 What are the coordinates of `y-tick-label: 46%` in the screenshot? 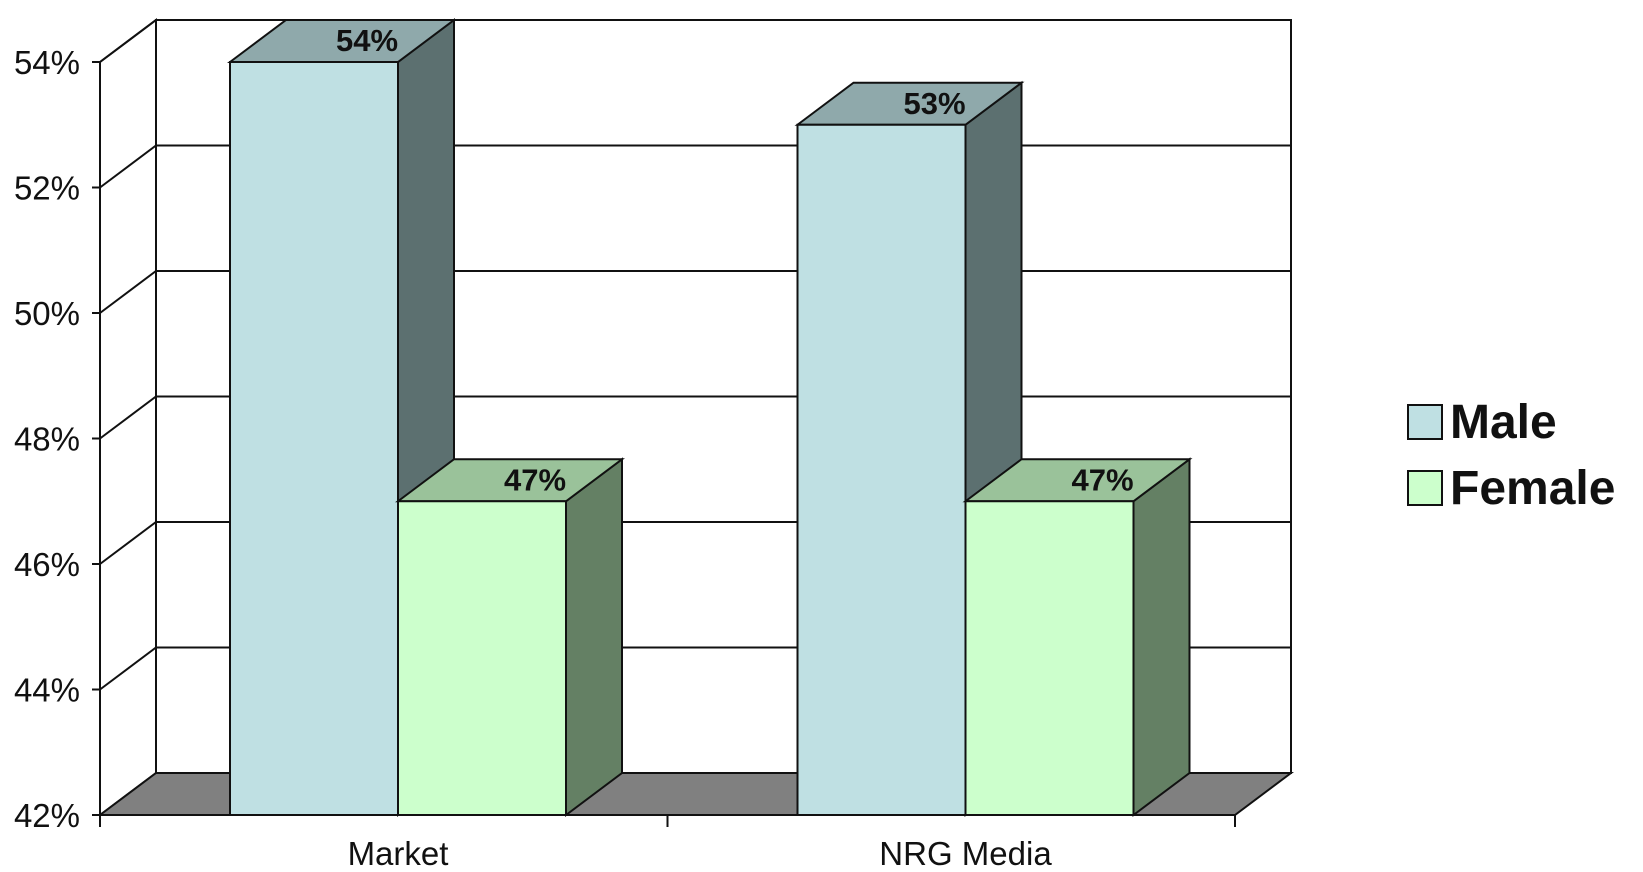 It's located at (47, 564).